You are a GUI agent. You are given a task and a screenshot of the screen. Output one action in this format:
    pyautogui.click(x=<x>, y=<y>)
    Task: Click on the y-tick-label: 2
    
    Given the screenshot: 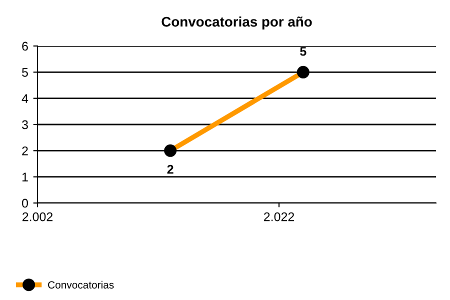 What is the action you would take?
    pyautogui.click(x=25, y=151)
    